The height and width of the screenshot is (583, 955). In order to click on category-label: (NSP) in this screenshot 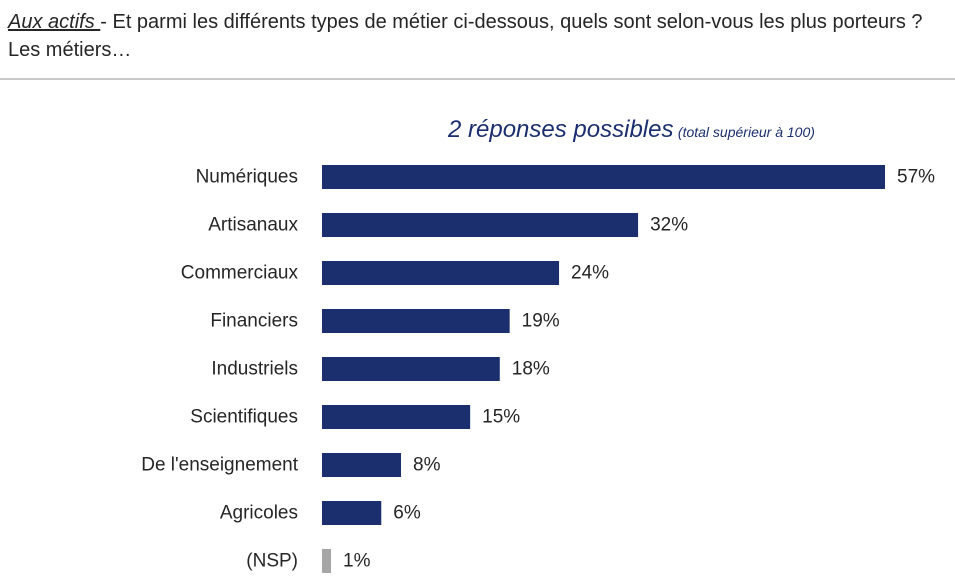, I will do `click(272, 561)`.